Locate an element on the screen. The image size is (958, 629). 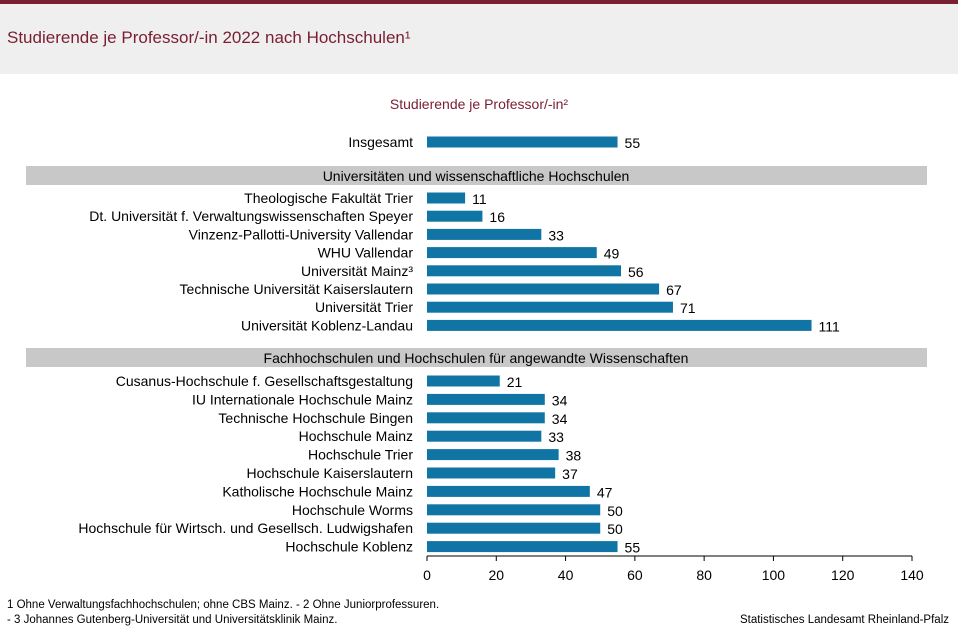
category-label: Universität Mainz³ is located at coordinates (357, 271).